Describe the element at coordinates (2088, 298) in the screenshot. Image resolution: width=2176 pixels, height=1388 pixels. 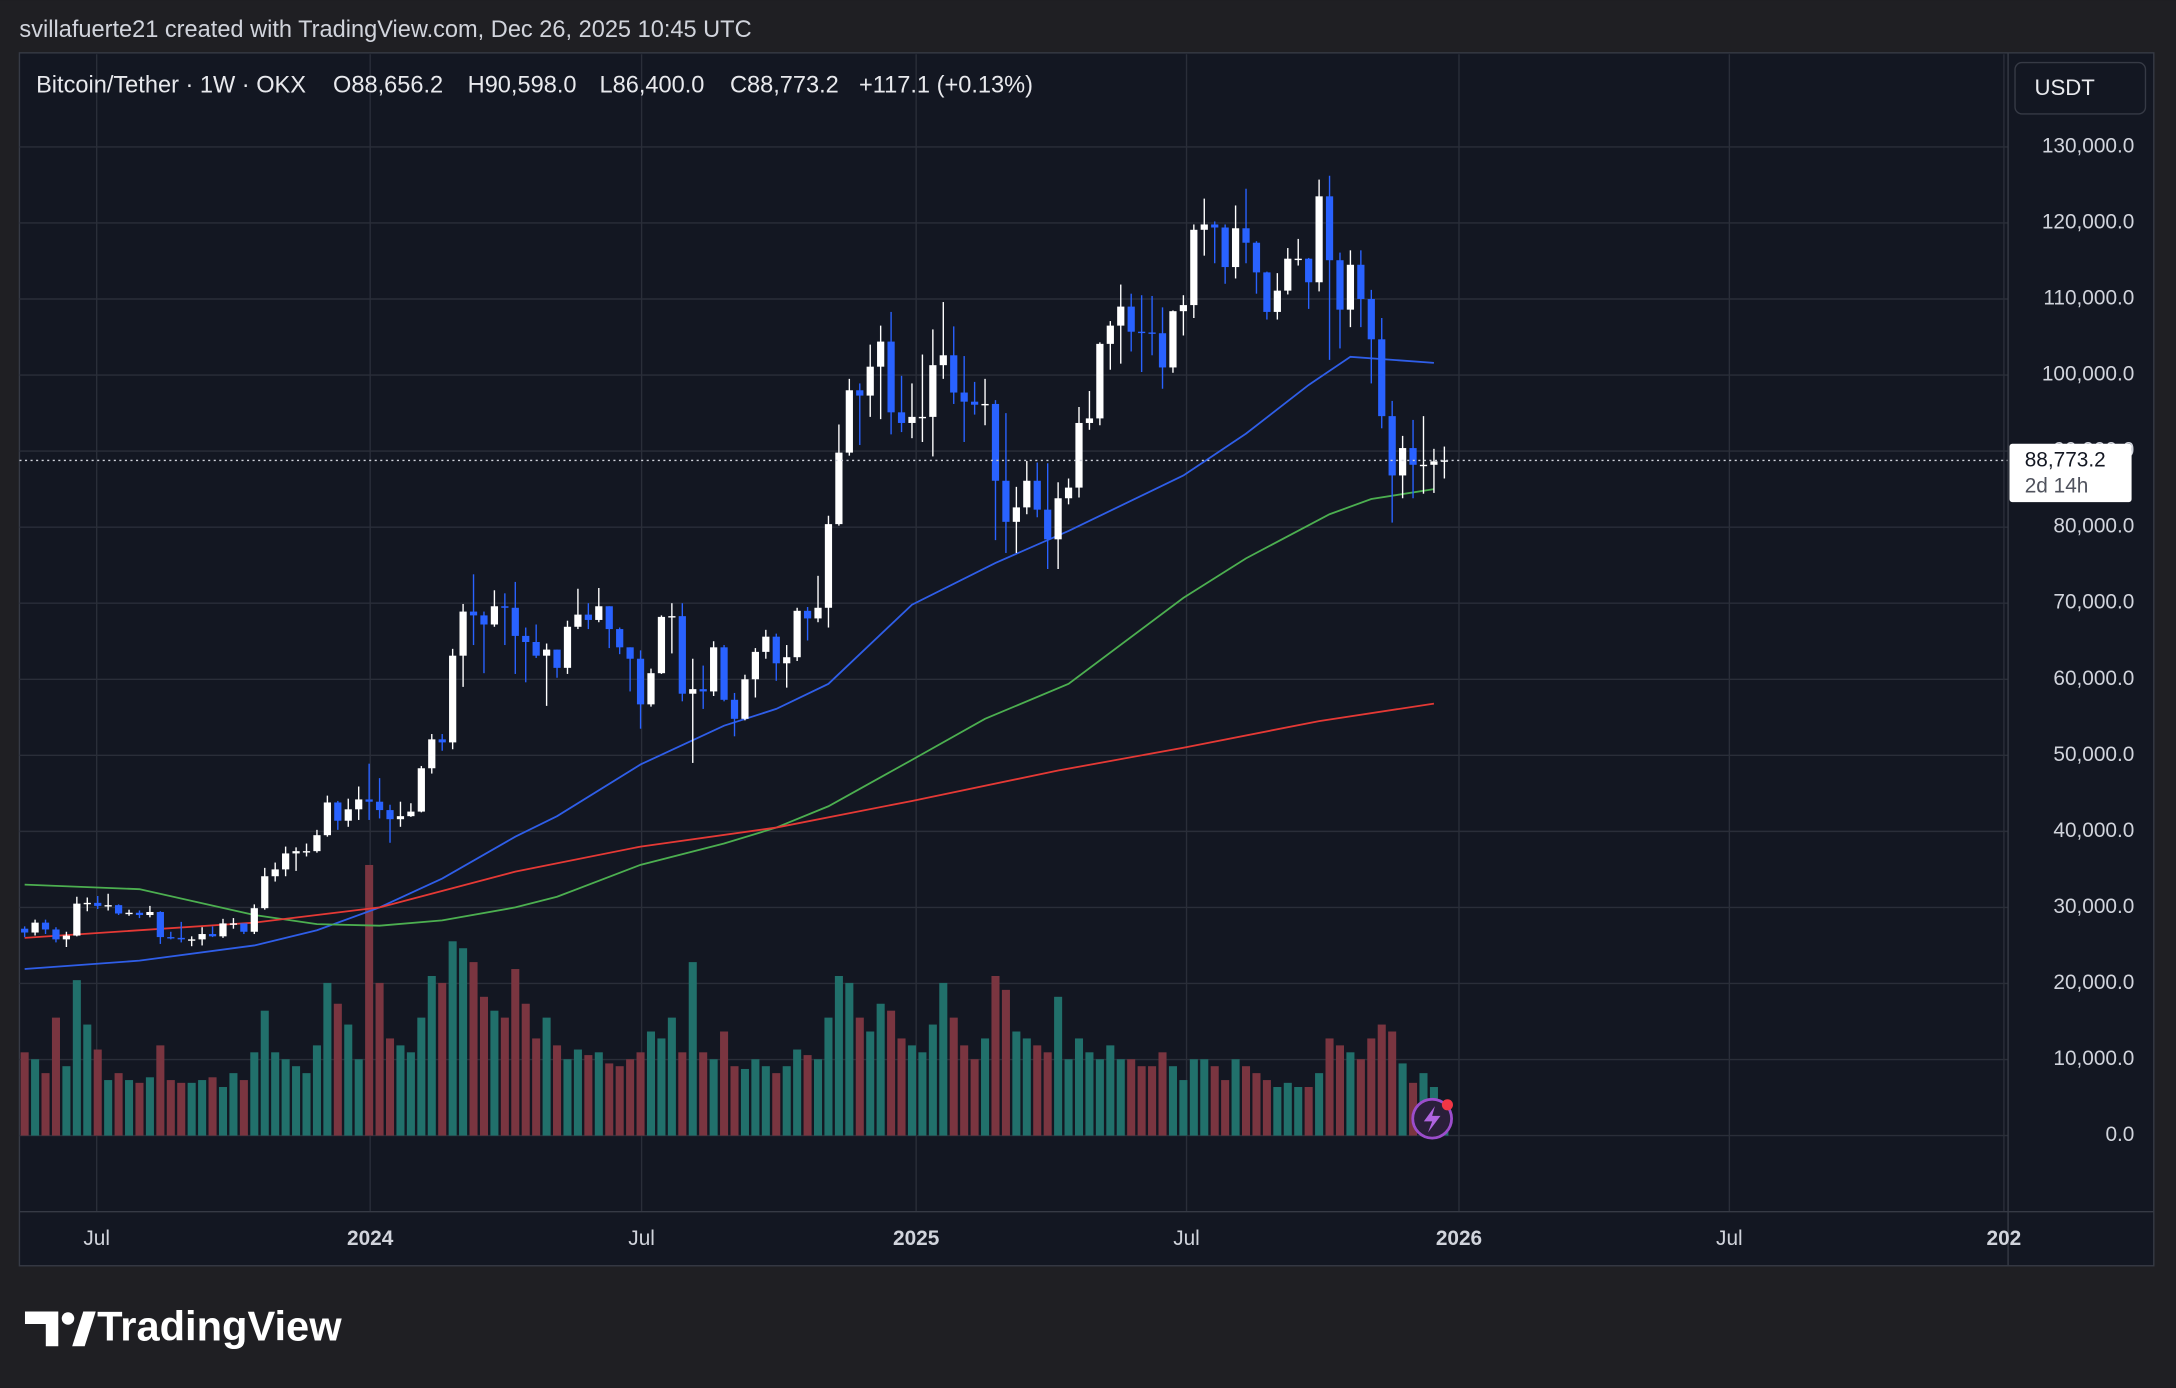
I see `y-tick-label: 110,000.0` at that location.